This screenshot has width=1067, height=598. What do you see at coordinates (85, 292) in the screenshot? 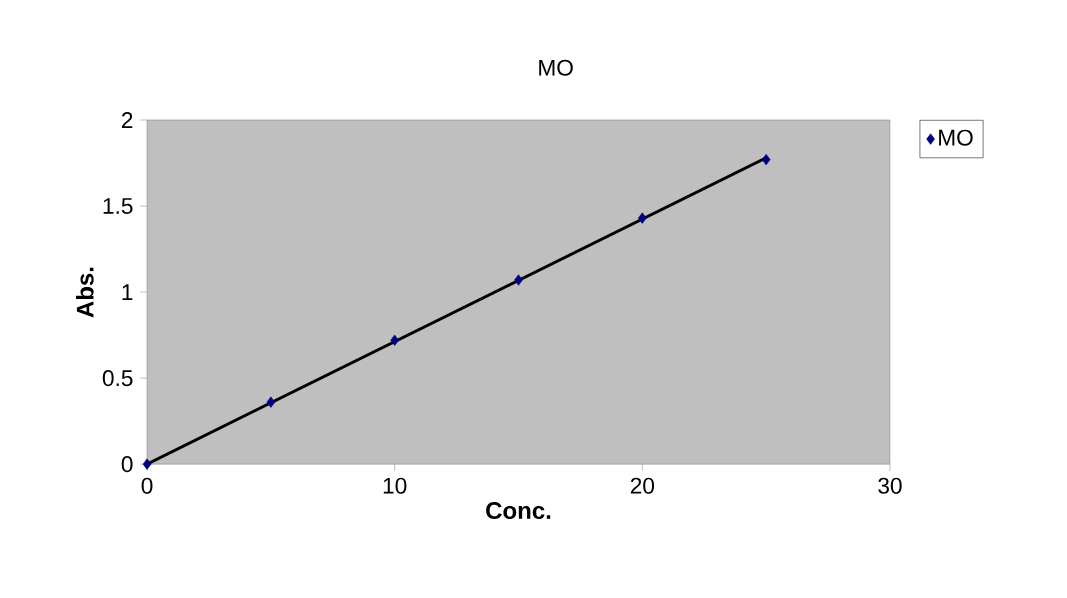
I see `y-axis-title: Abs.` at bounding box center [85, 292].